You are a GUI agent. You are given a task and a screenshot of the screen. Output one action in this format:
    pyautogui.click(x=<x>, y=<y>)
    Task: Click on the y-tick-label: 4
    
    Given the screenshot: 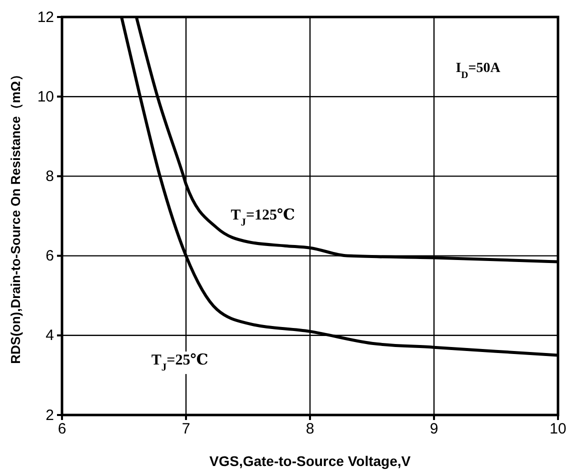 What is the action you would take?
    pyautogui.click(x=50, y=335)
    